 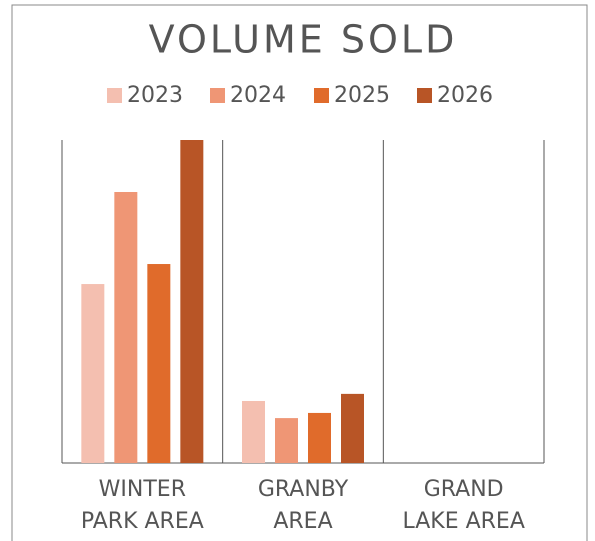 What do you see at coordinates (465, 95) in the screenshot?
I see `legend-label: 2026` at bounding box center [465, 95].